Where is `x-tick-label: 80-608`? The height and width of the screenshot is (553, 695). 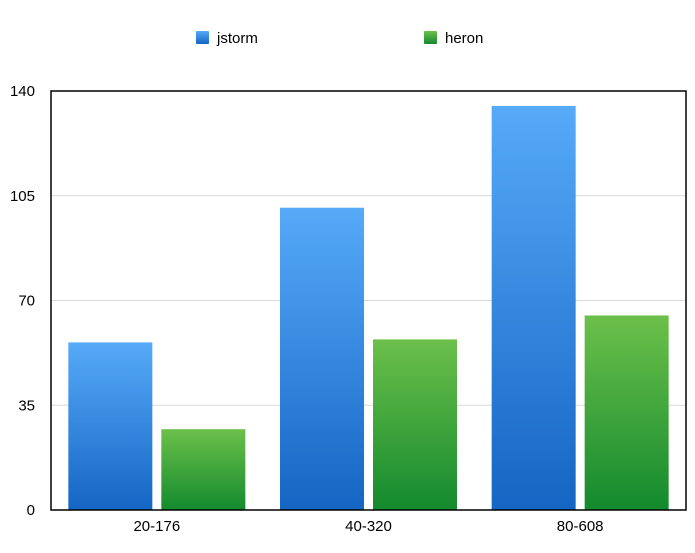 x-tick-label: 80-608 is located at coordinates (580, 526).